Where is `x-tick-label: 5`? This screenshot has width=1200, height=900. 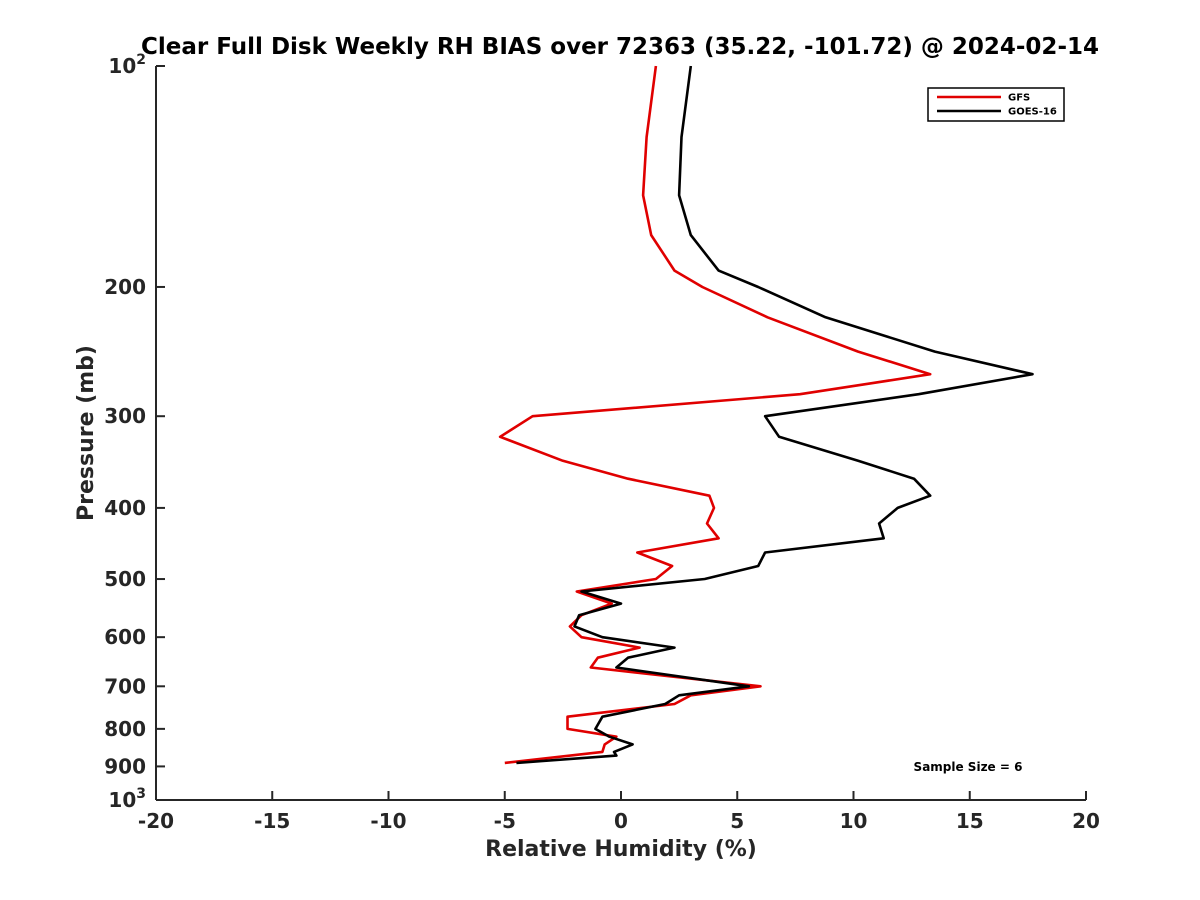
x-tick-label: 5 is located at coordinates (737, 821).